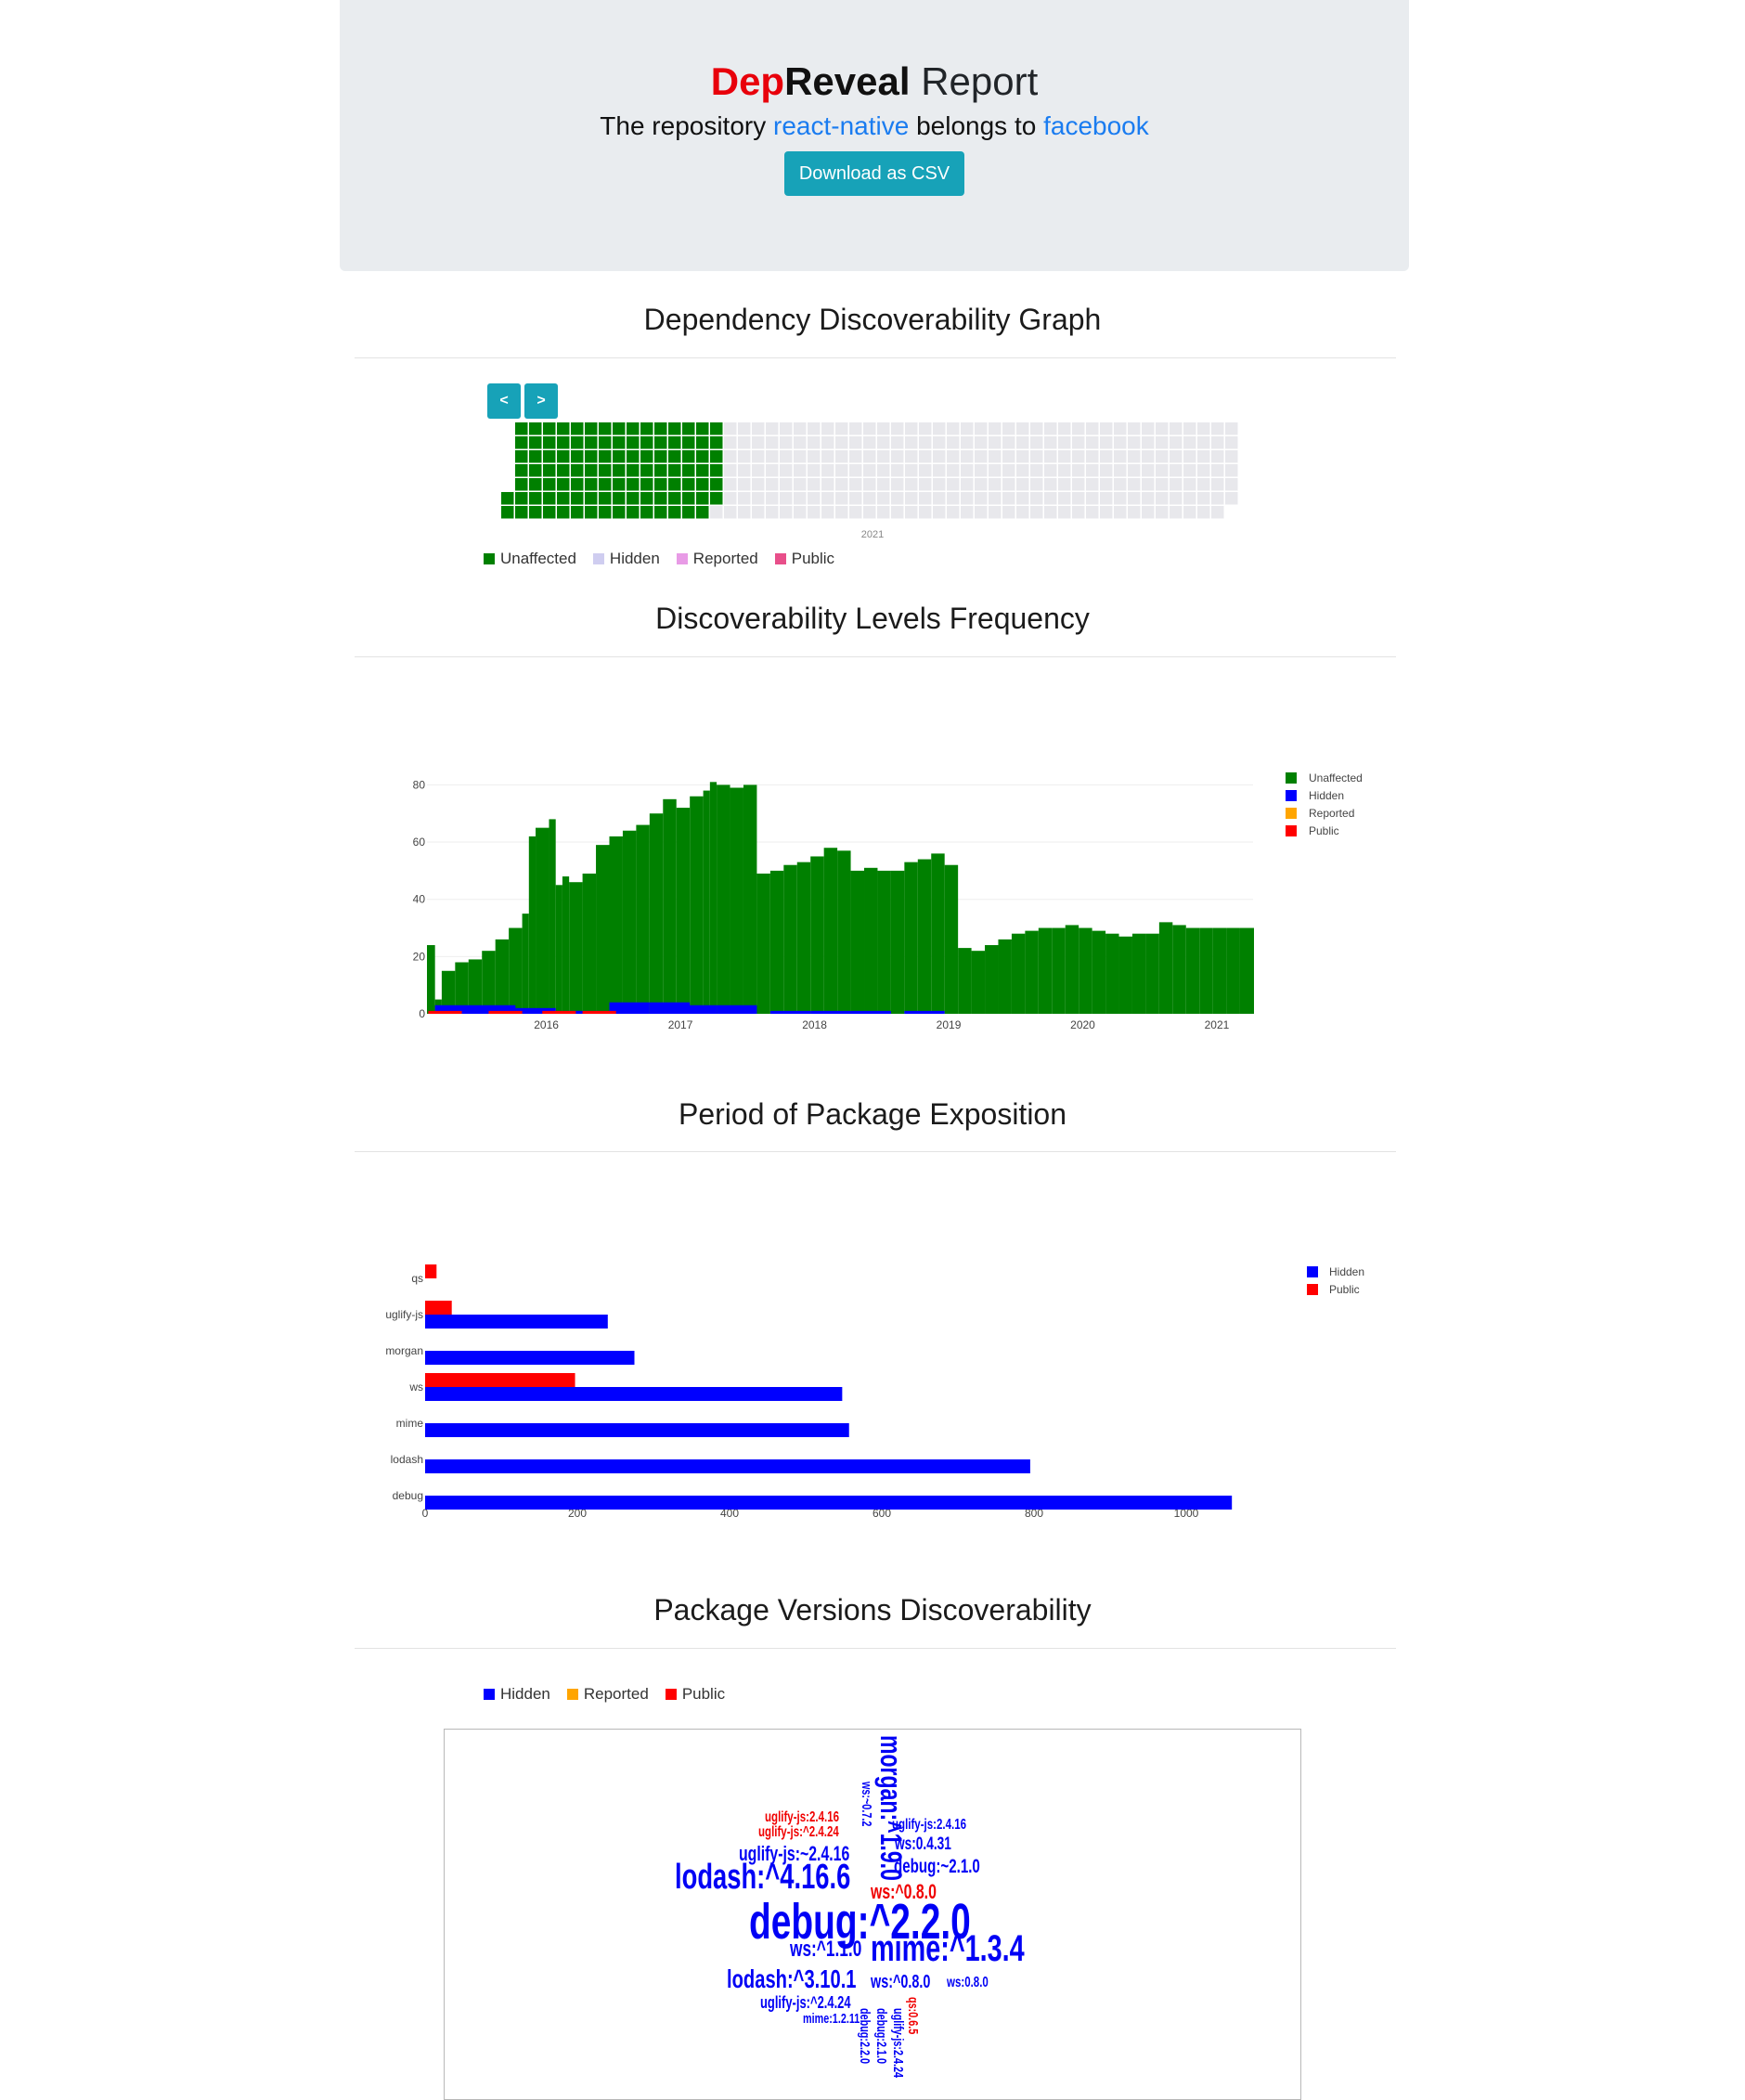  I want to click on repo-link: react-native, so click(842, 125).